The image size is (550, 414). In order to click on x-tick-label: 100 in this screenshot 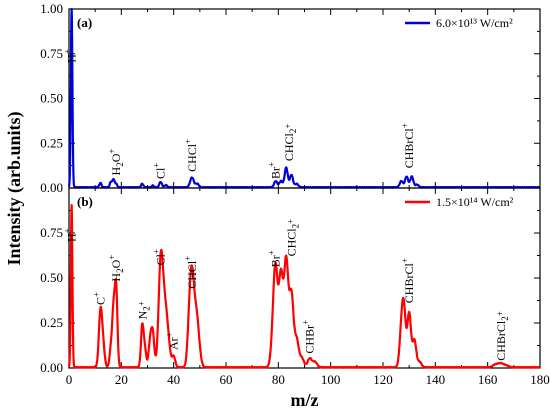, I will do `click(331, 379)`.